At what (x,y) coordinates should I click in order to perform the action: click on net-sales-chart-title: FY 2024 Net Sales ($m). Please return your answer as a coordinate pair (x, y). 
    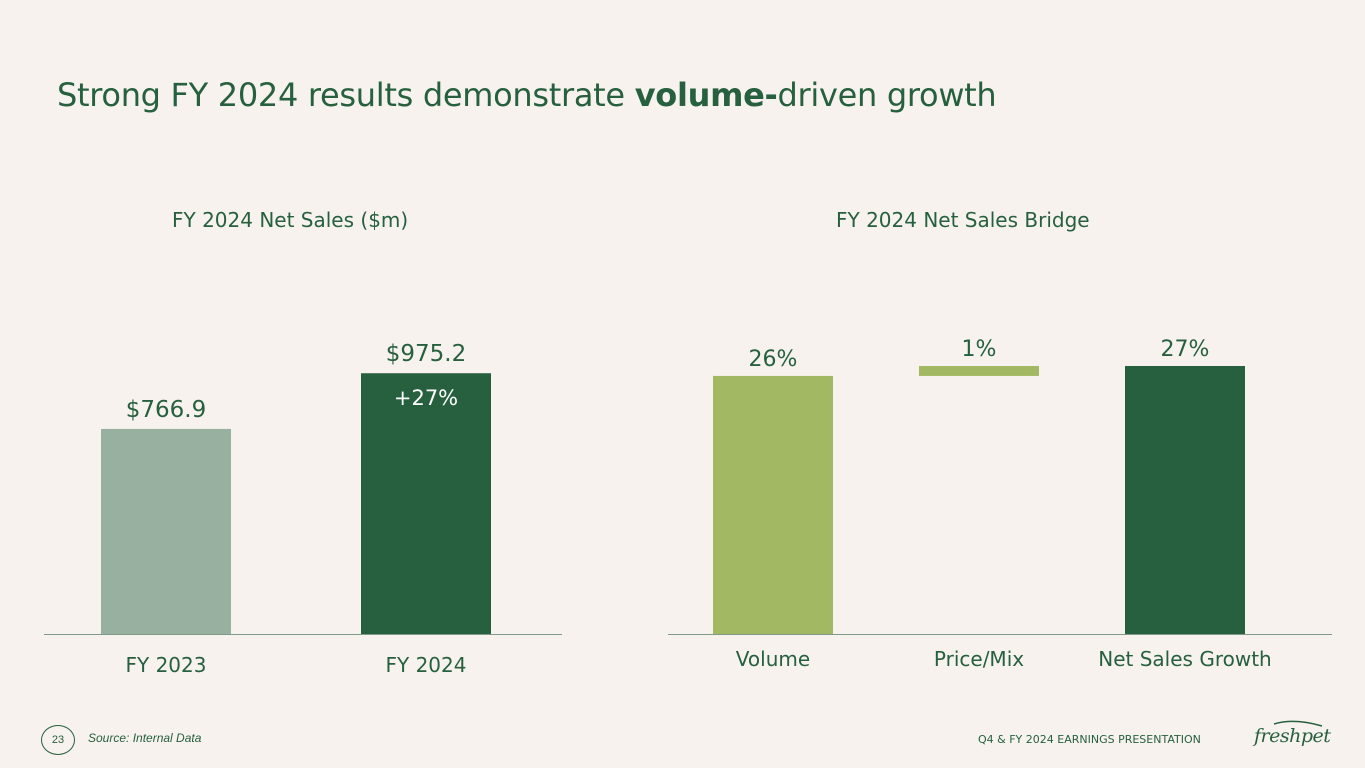
    Looking at the image, I should click on (290, 220).